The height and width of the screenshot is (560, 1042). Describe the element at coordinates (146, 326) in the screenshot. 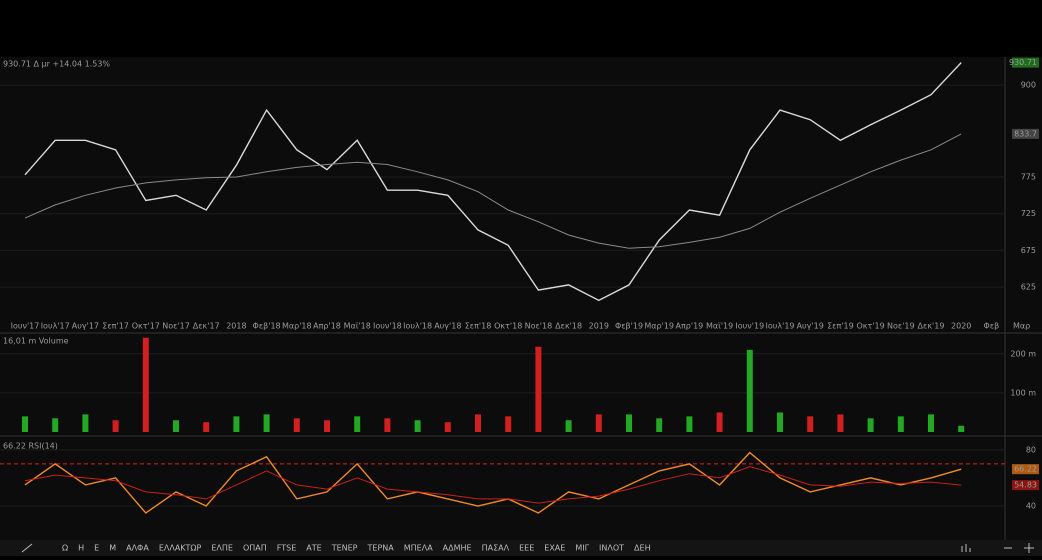

I see `x-tick-label: Οκτ'17` at that location.